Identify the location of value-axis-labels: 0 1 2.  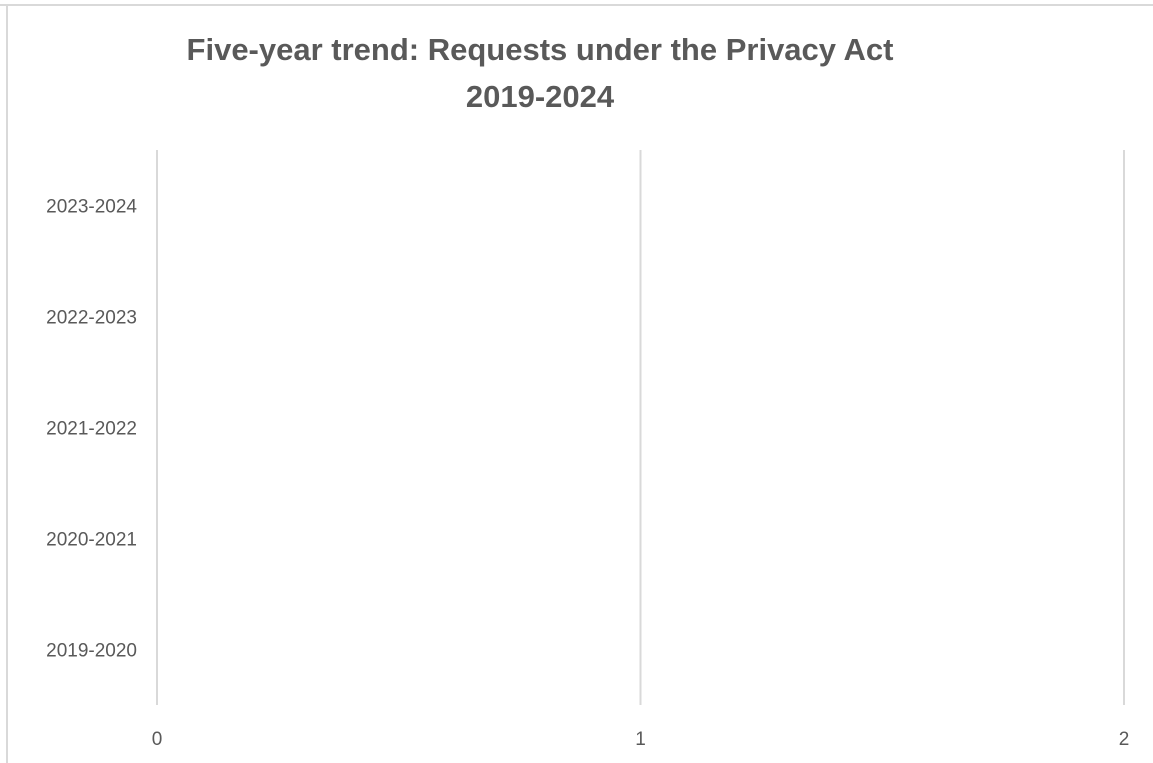
(641, 739).